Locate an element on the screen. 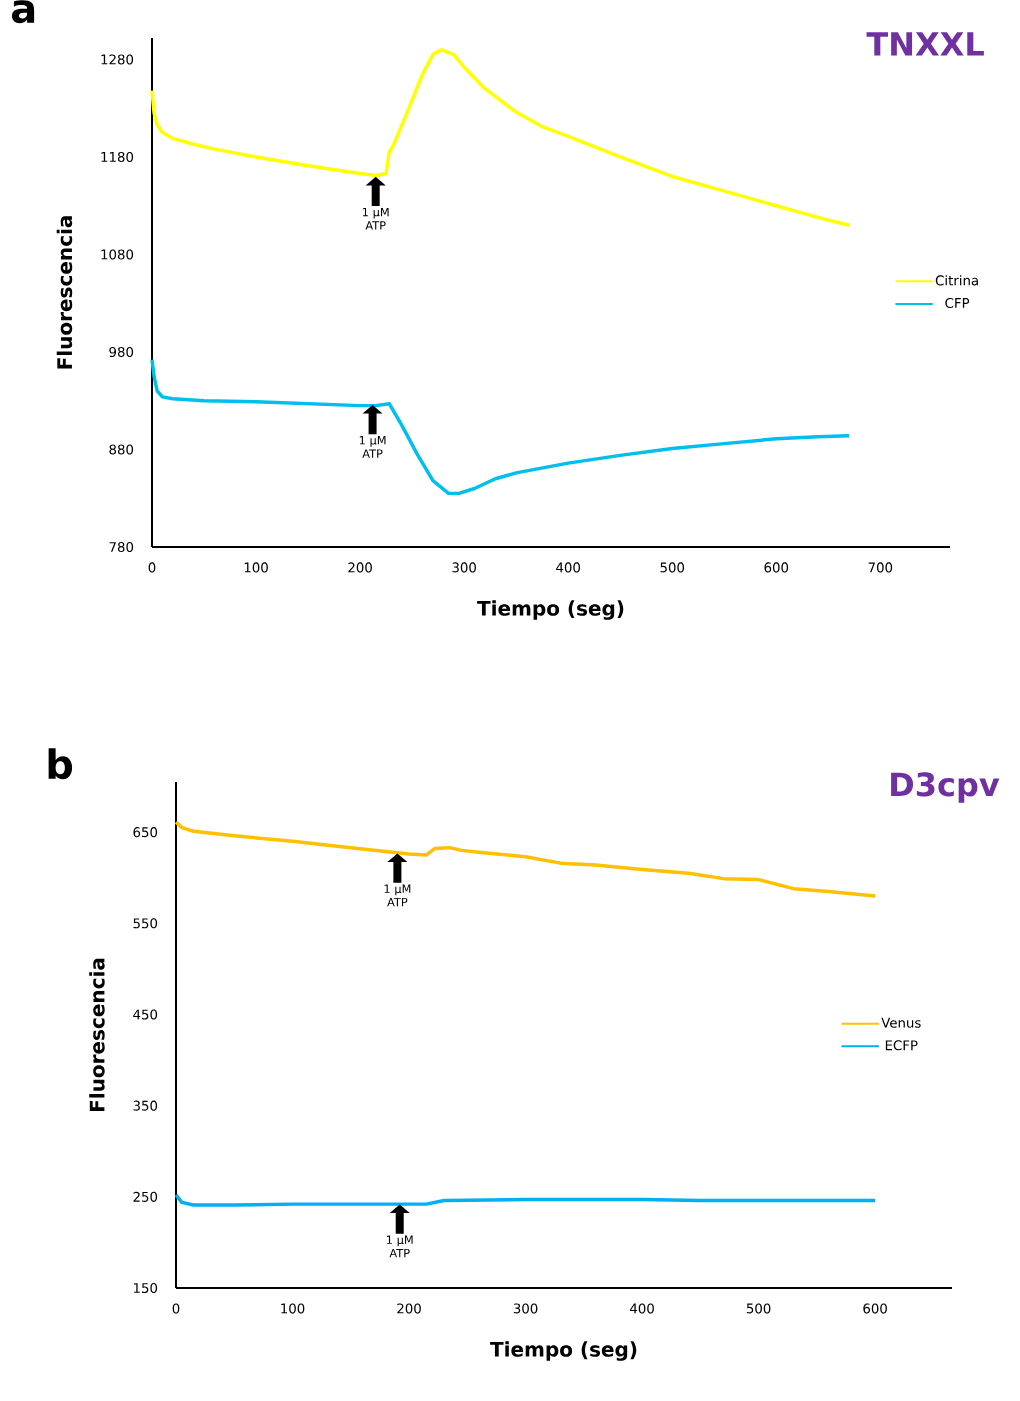 The width and height of the screenshot is (1020, 1401). legend-label: CFP is located at coordinates (957, 303).